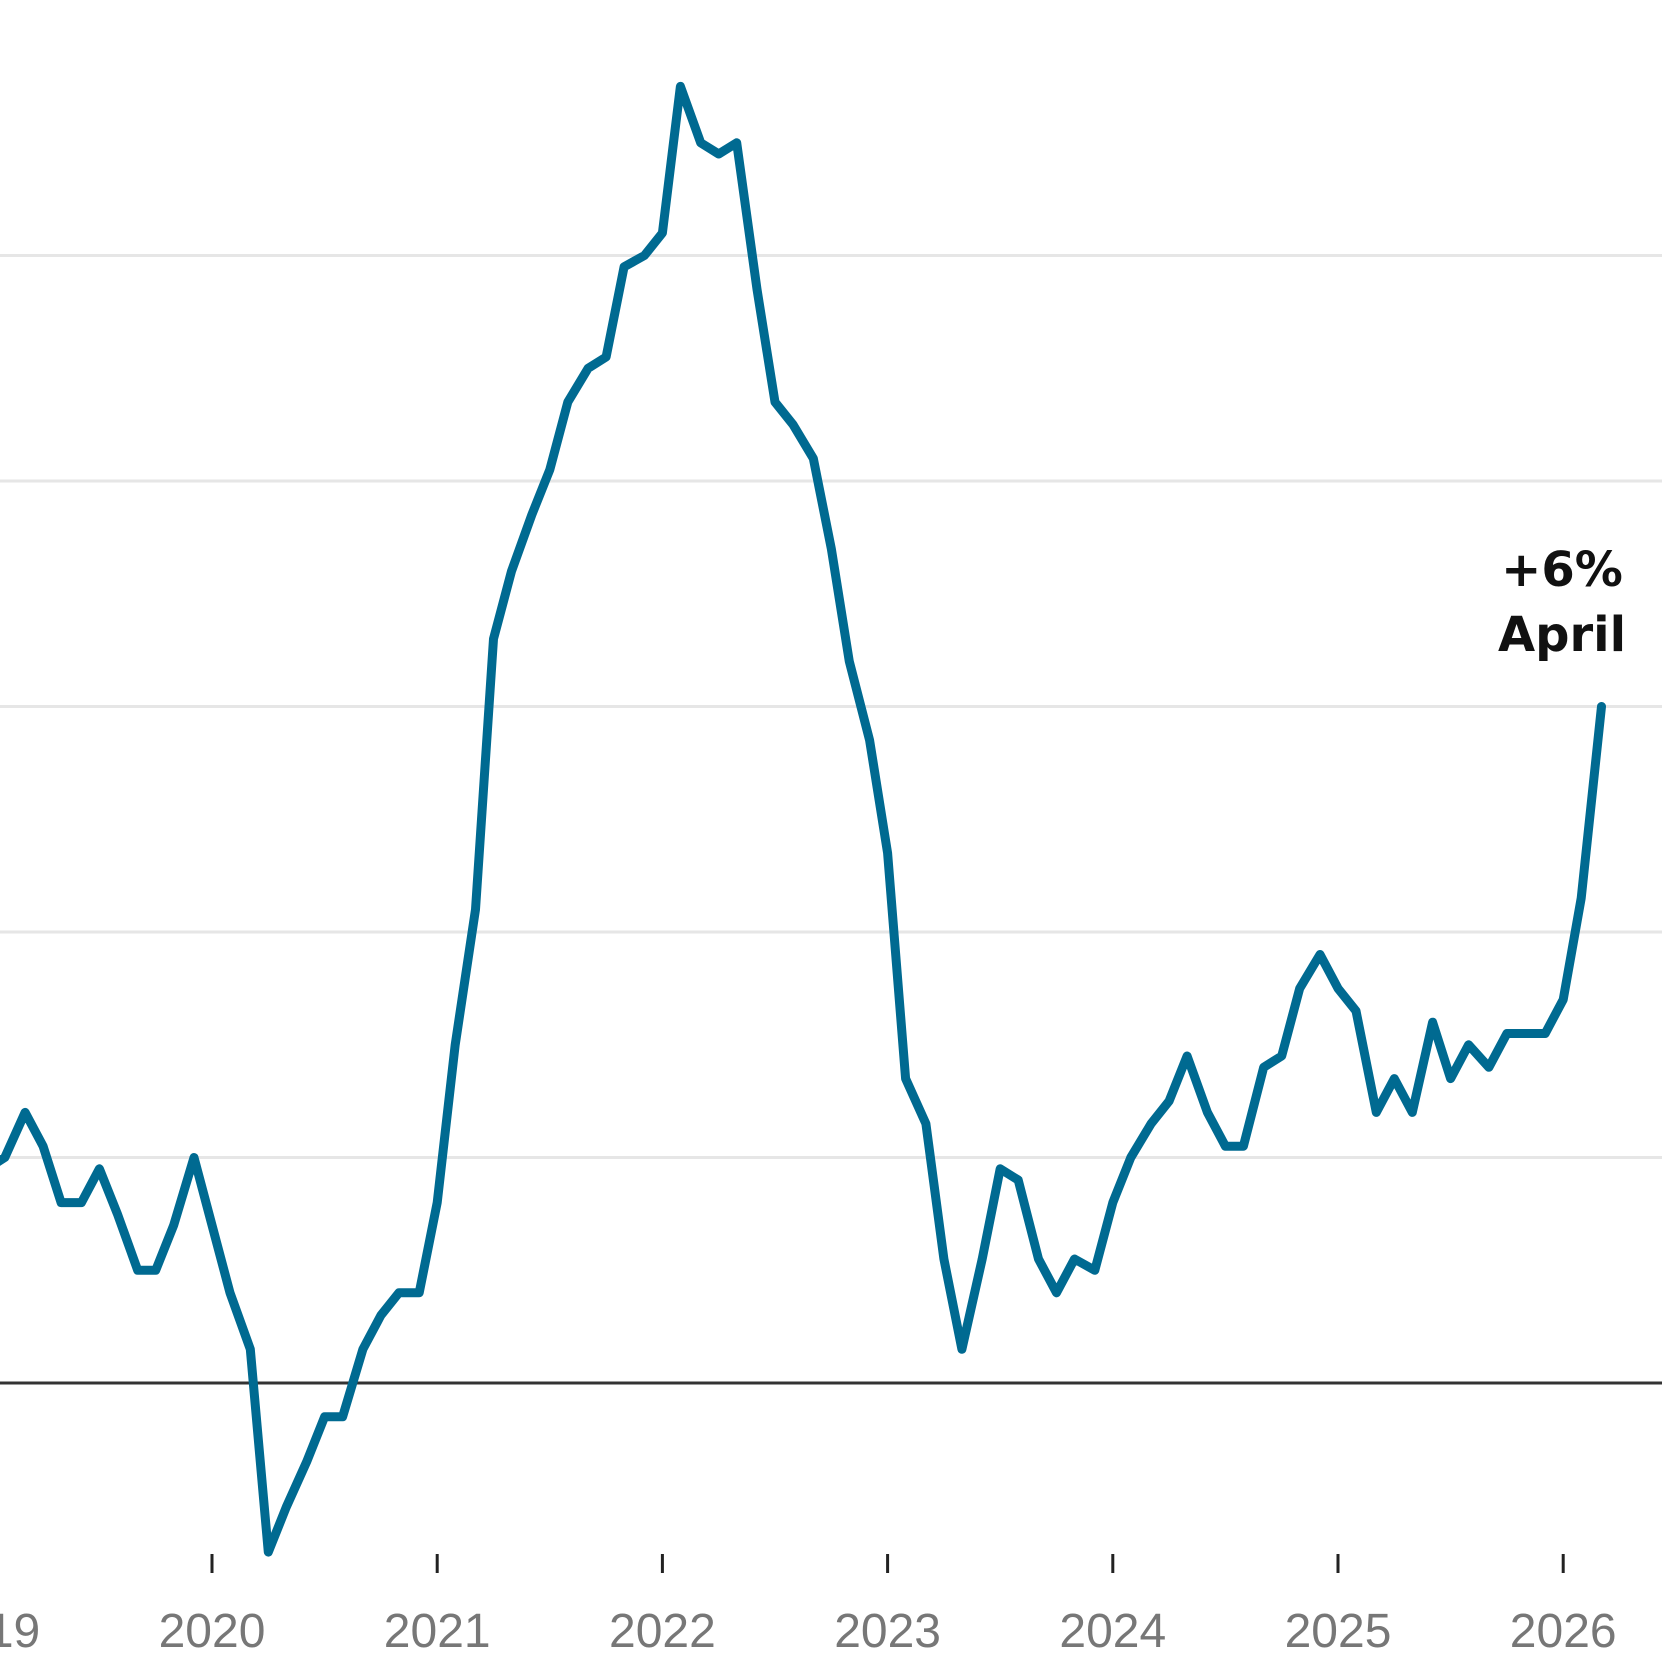  What do you see at coordinates (212, 1631) in the screenshot?
I see `x-tick-label: 2020` at bounding box center [212, 1631].